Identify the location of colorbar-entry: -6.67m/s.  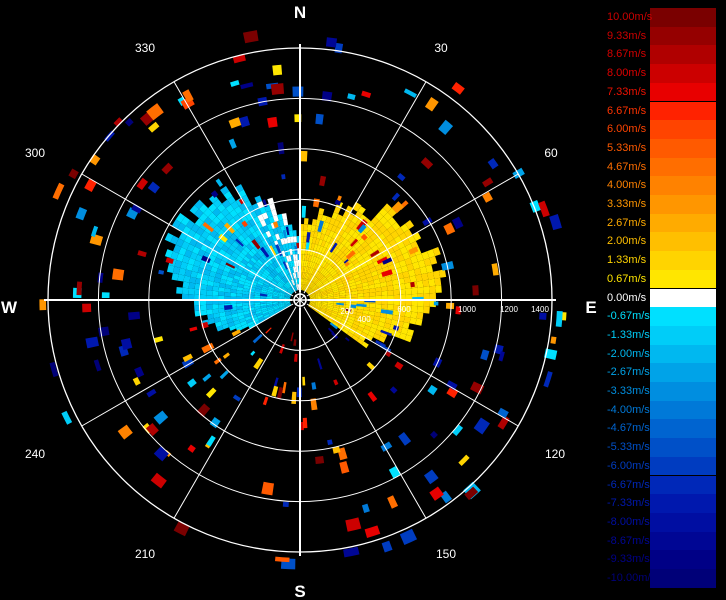
(663, 485).